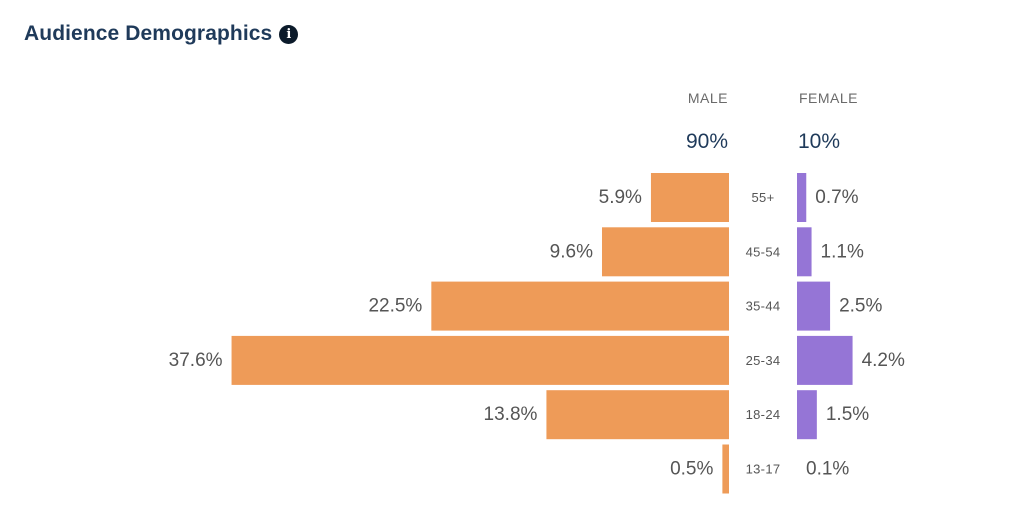  Describe the element at coordinates (827, 469) in the screenshot. I see `female-value-label-13-17: 0.1%` at that location.